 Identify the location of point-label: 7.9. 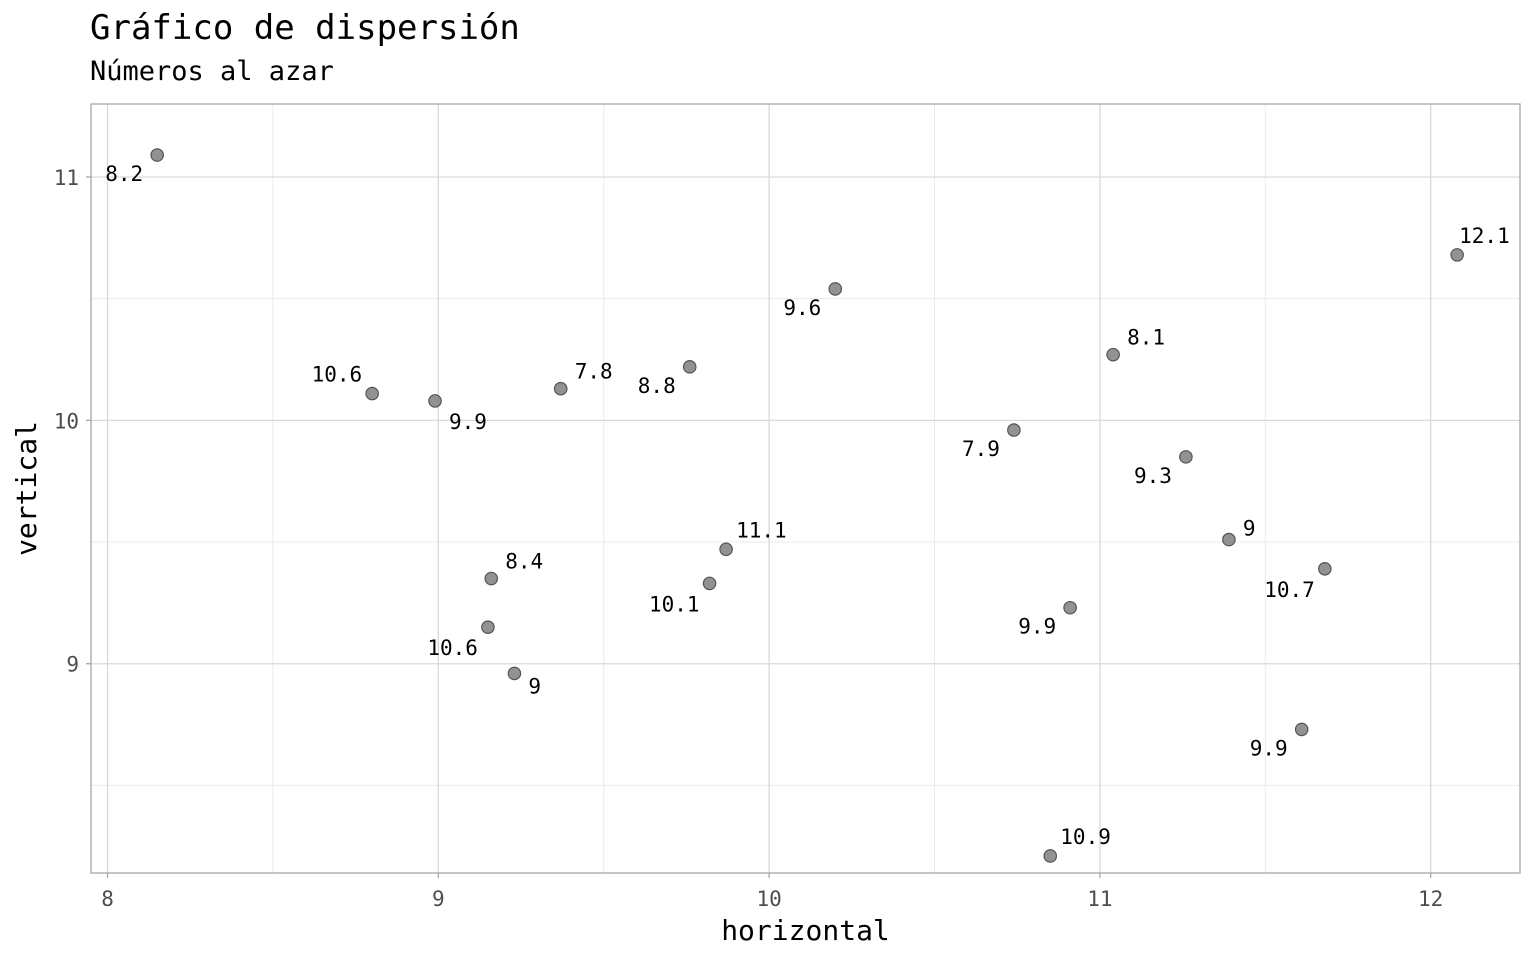
(981, 449).